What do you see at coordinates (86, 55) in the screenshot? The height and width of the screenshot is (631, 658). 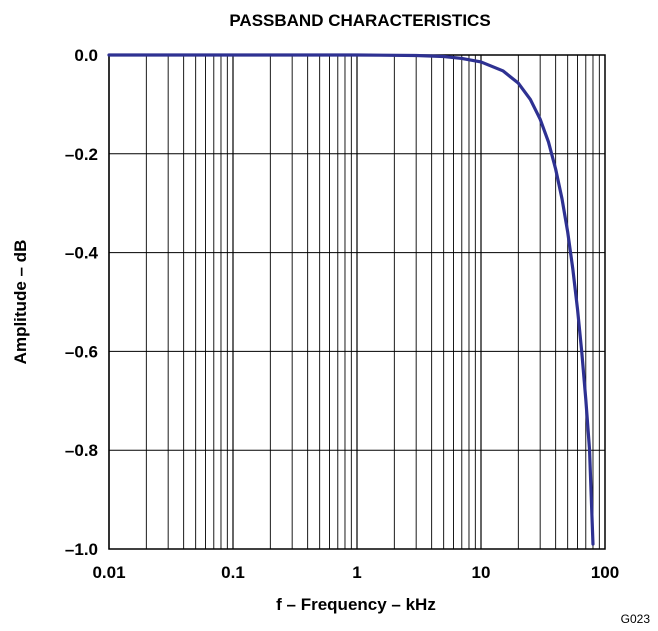 I see `y-tick-label: 0.0` at bounding box center [86, 55].